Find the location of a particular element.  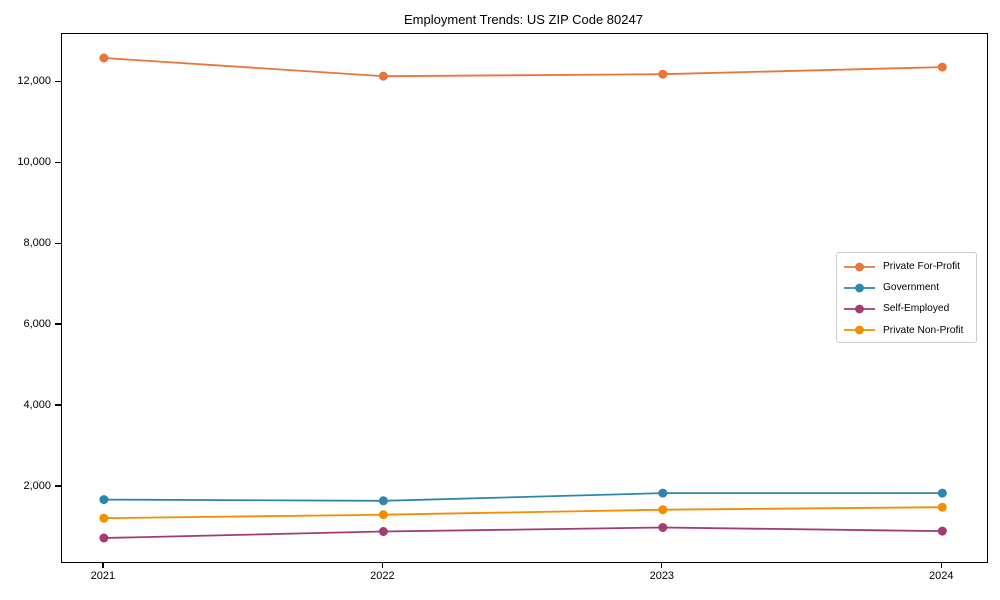

y-tick-label: 12,000 is located at coordinates (34, 80).